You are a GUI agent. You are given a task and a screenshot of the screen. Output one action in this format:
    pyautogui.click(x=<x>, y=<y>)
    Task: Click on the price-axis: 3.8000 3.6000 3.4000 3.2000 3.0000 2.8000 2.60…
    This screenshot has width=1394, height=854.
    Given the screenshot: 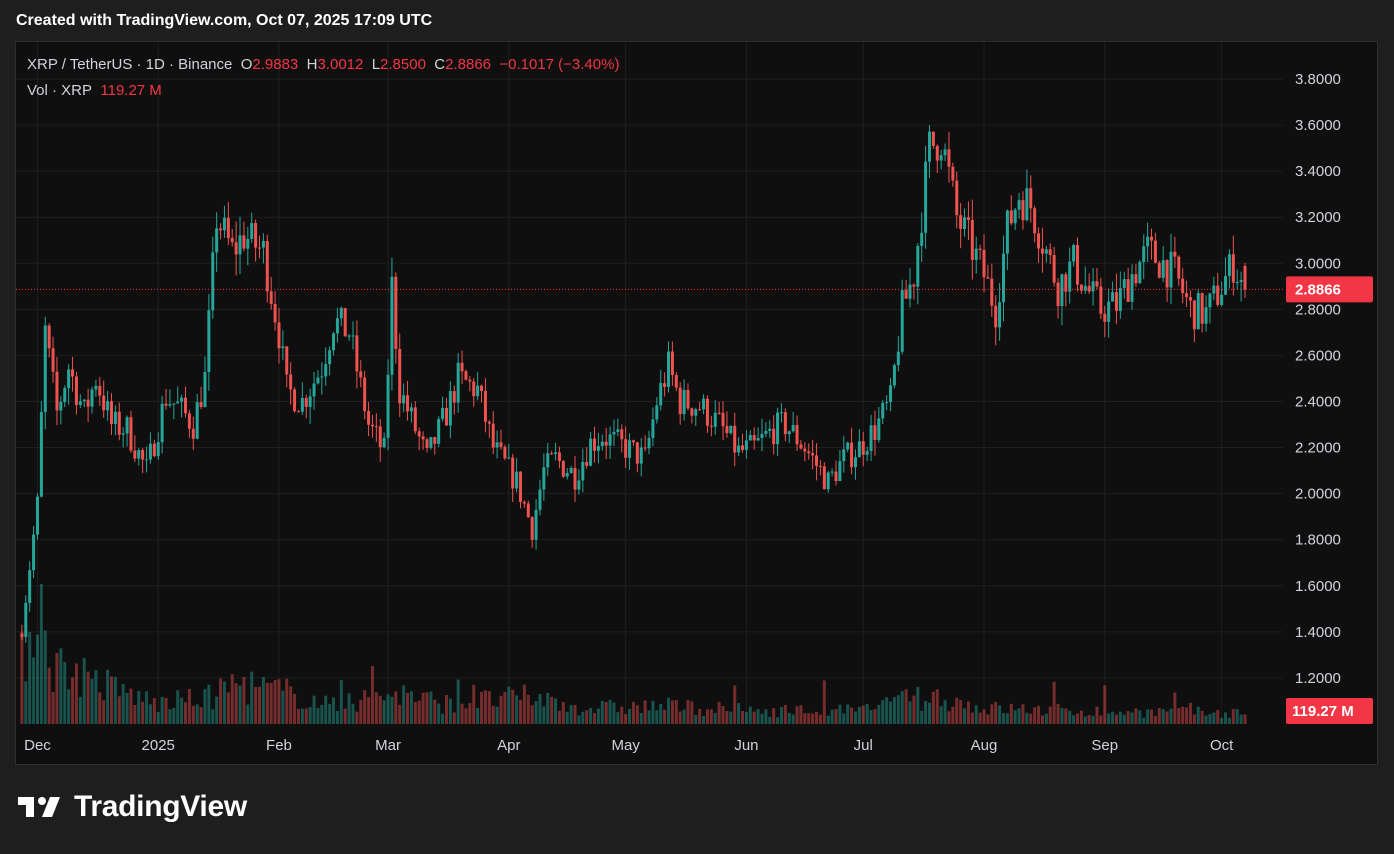 What is the action you would take?
    pyautogui.click(x=1318, y=379)
    